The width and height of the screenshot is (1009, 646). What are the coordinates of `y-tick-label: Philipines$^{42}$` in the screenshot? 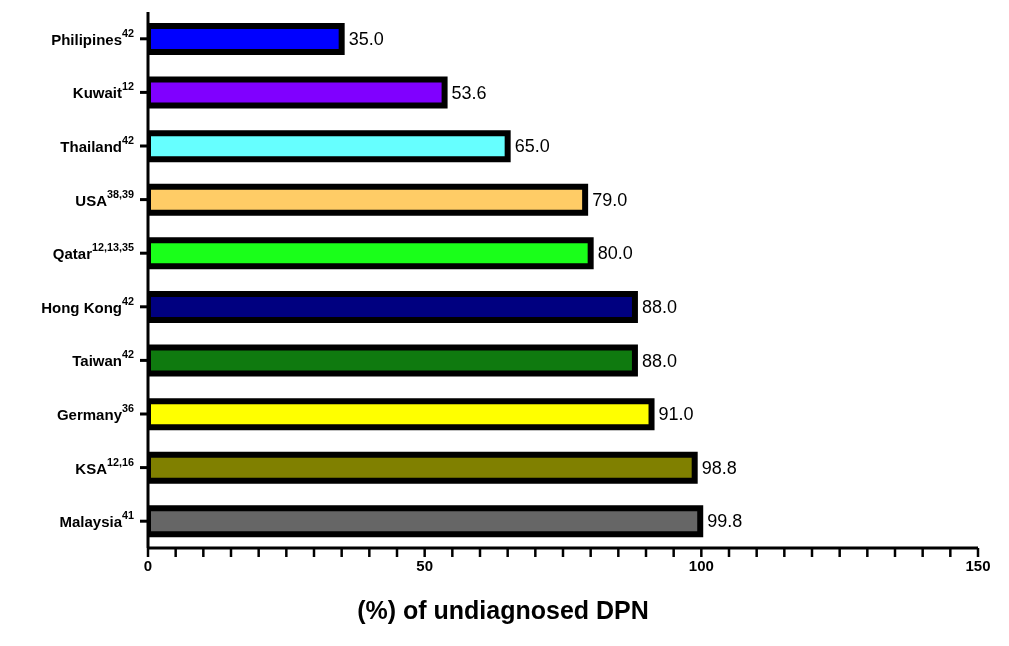 It's located at (92, 37).